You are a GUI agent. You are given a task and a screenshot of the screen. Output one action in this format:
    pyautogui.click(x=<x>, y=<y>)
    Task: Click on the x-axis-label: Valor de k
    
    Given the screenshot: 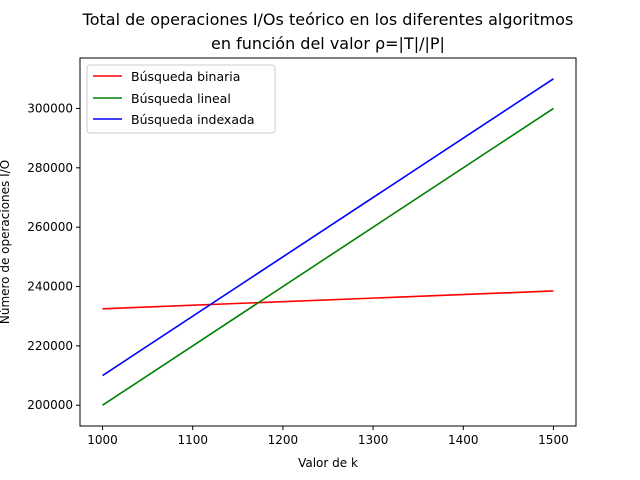 What is the action you would take?
    pyautogui.click(x=328, y=463)
    